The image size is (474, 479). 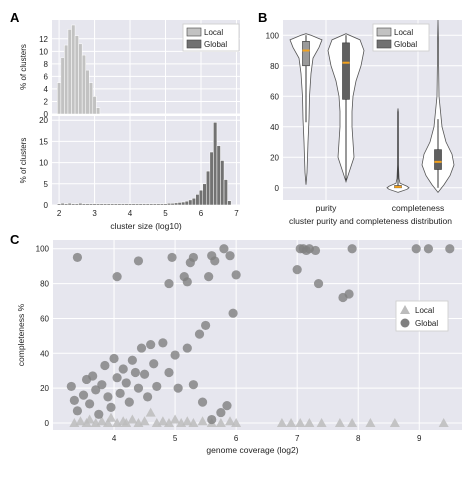 I want to click on b-violin-completeness-global, so click(x=438, y=106).